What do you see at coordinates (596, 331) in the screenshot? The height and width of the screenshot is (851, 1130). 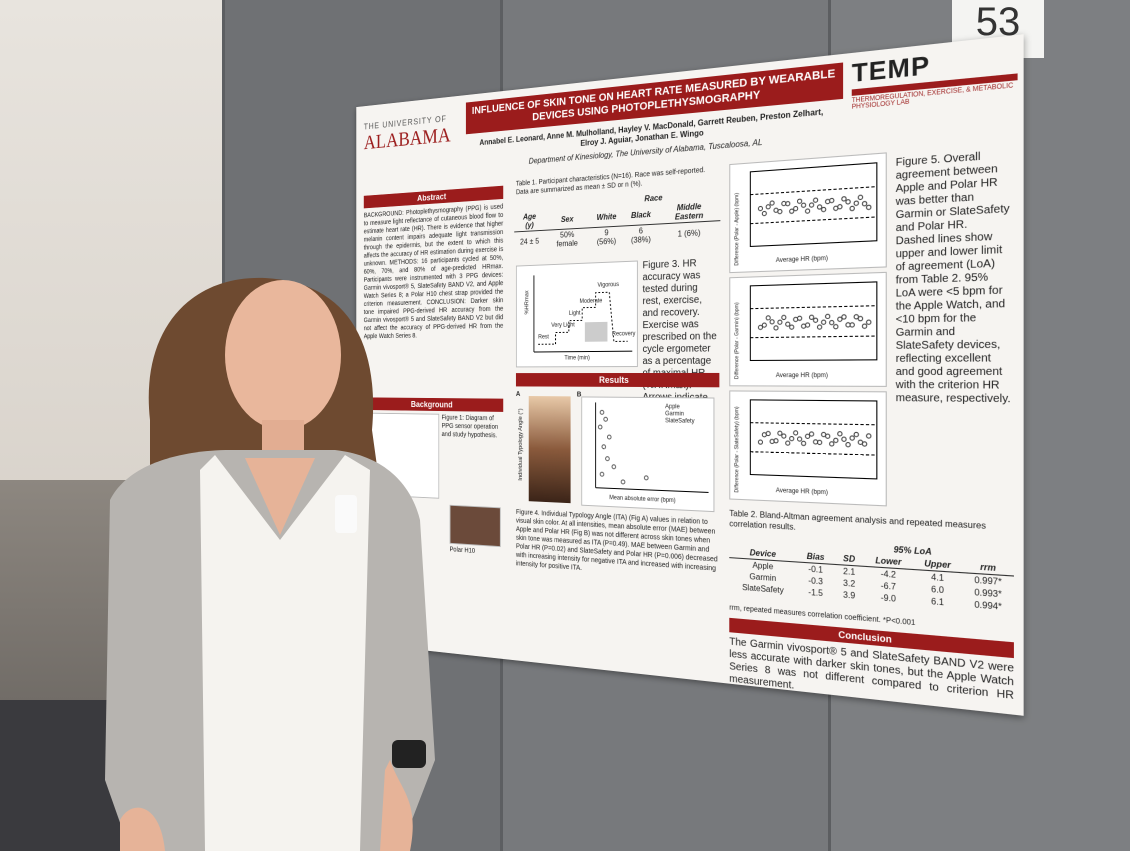 I see `ergometer-photo` at bounding box center [596, 331].